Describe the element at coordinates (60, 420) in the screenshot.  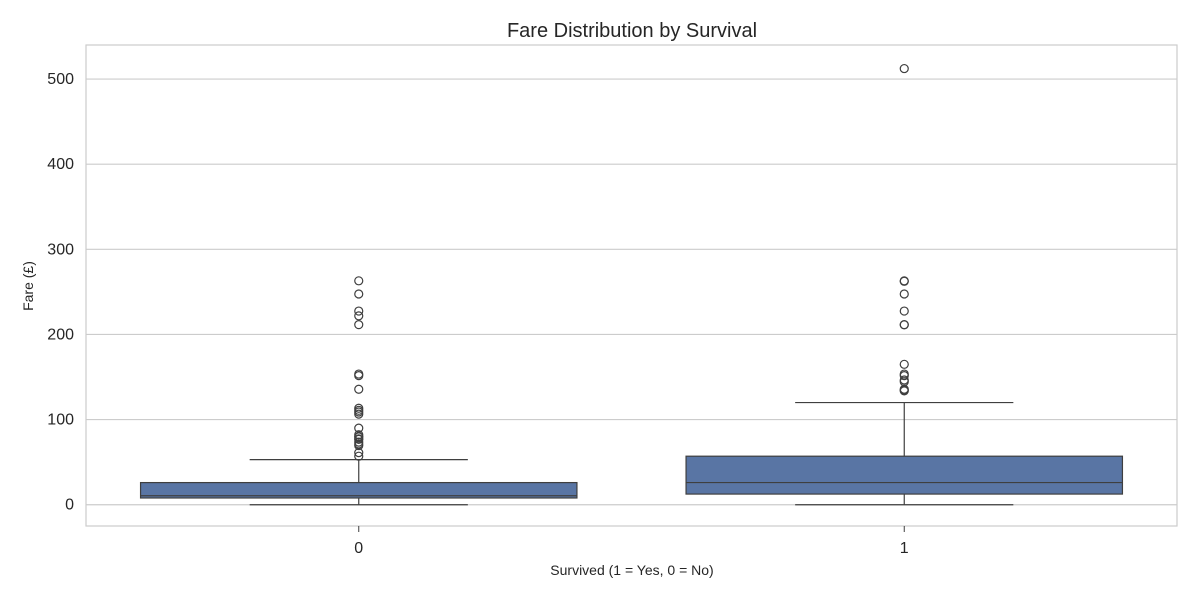
I see `y-tick-label: 100` at that location.